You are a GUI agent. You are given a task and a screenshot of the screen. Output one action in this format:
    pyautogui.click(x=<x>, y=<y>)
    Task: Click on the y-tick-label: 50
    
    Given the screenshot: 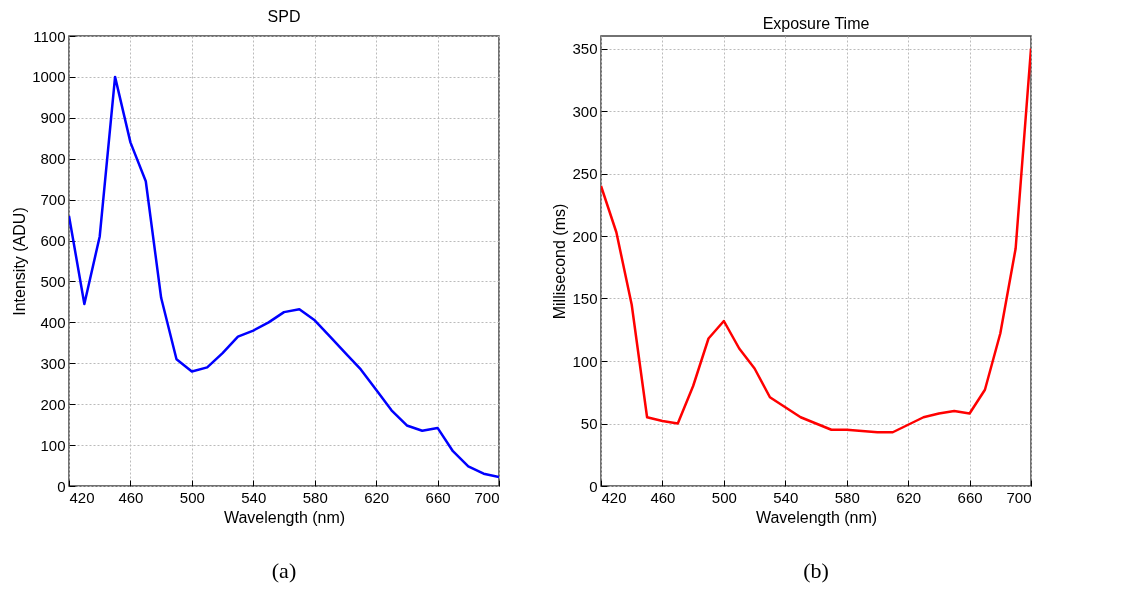 What is the action you would take?
    pyautogui.click(x=589, y=423)
    